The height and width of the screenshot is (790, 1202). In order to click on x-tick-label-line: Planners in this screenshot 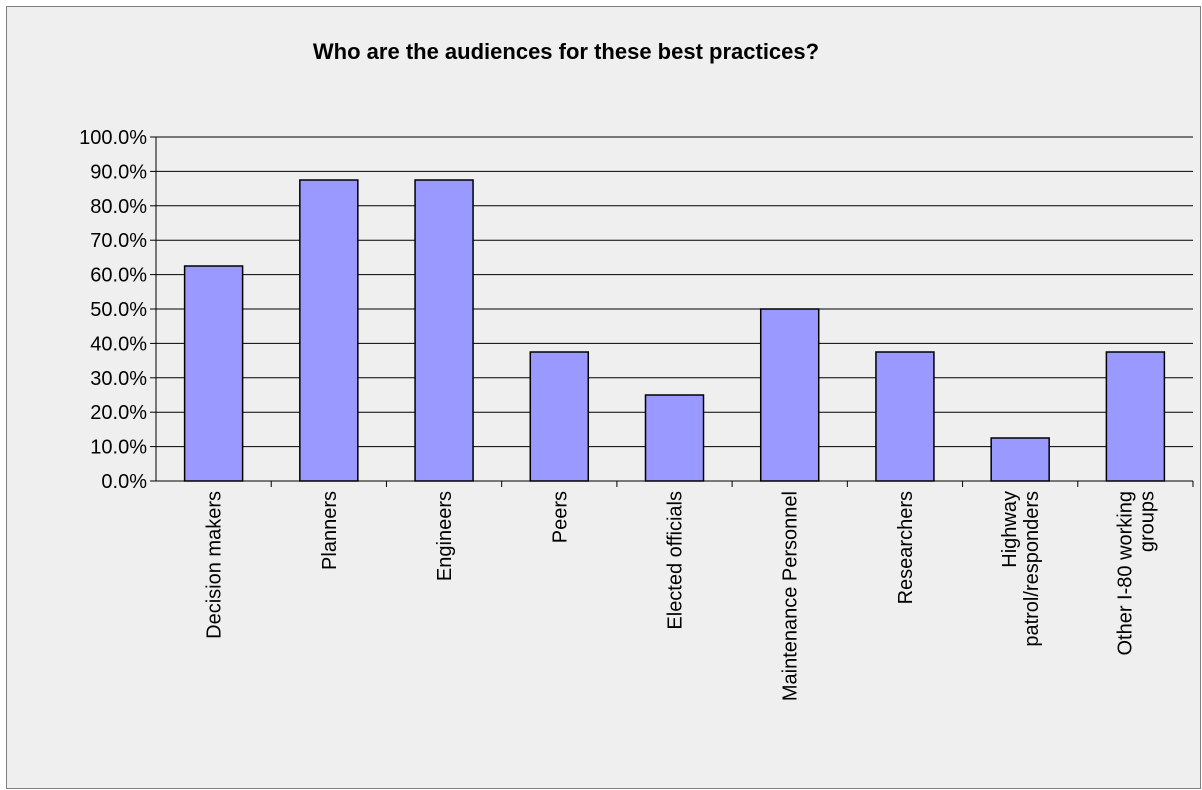, I will do `click(330, 530)`.